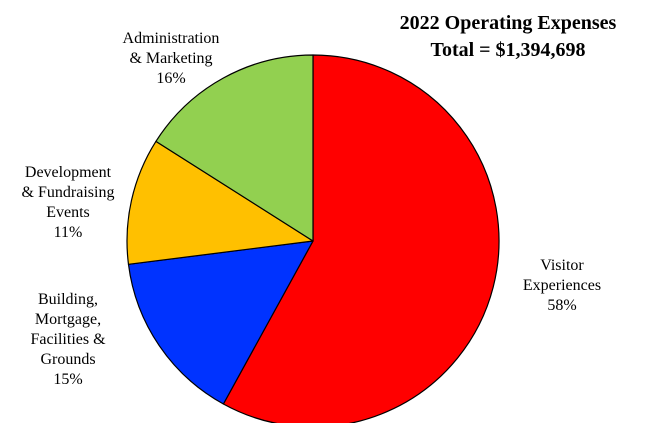 The width and height of the screenshot is (652, 428). What do you see at coordinates (170, 78) in the screenshot?
I see `slice-percent-label: 16%` at bounding box center [170, 78].